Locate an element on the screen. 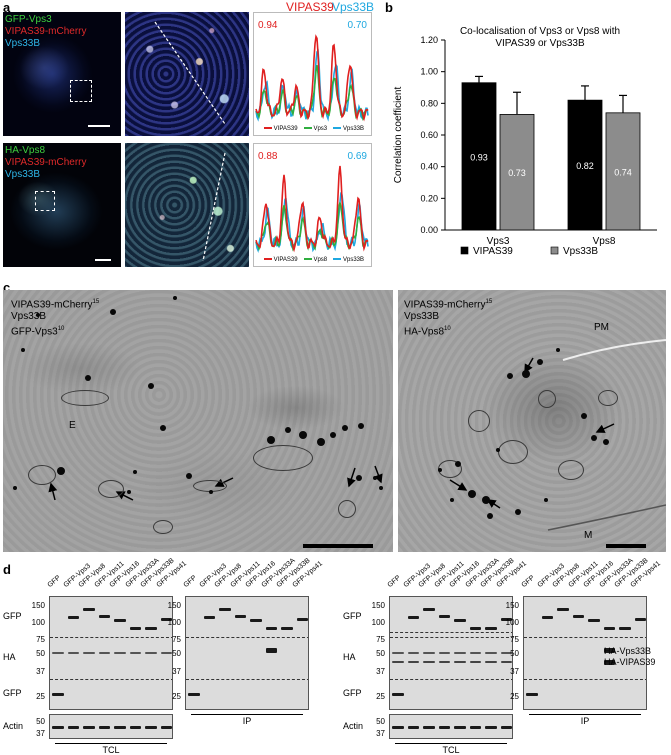 The height and width of the screenshot is (755, 671). panel-label-a: a is located at coordinates (7, 7).